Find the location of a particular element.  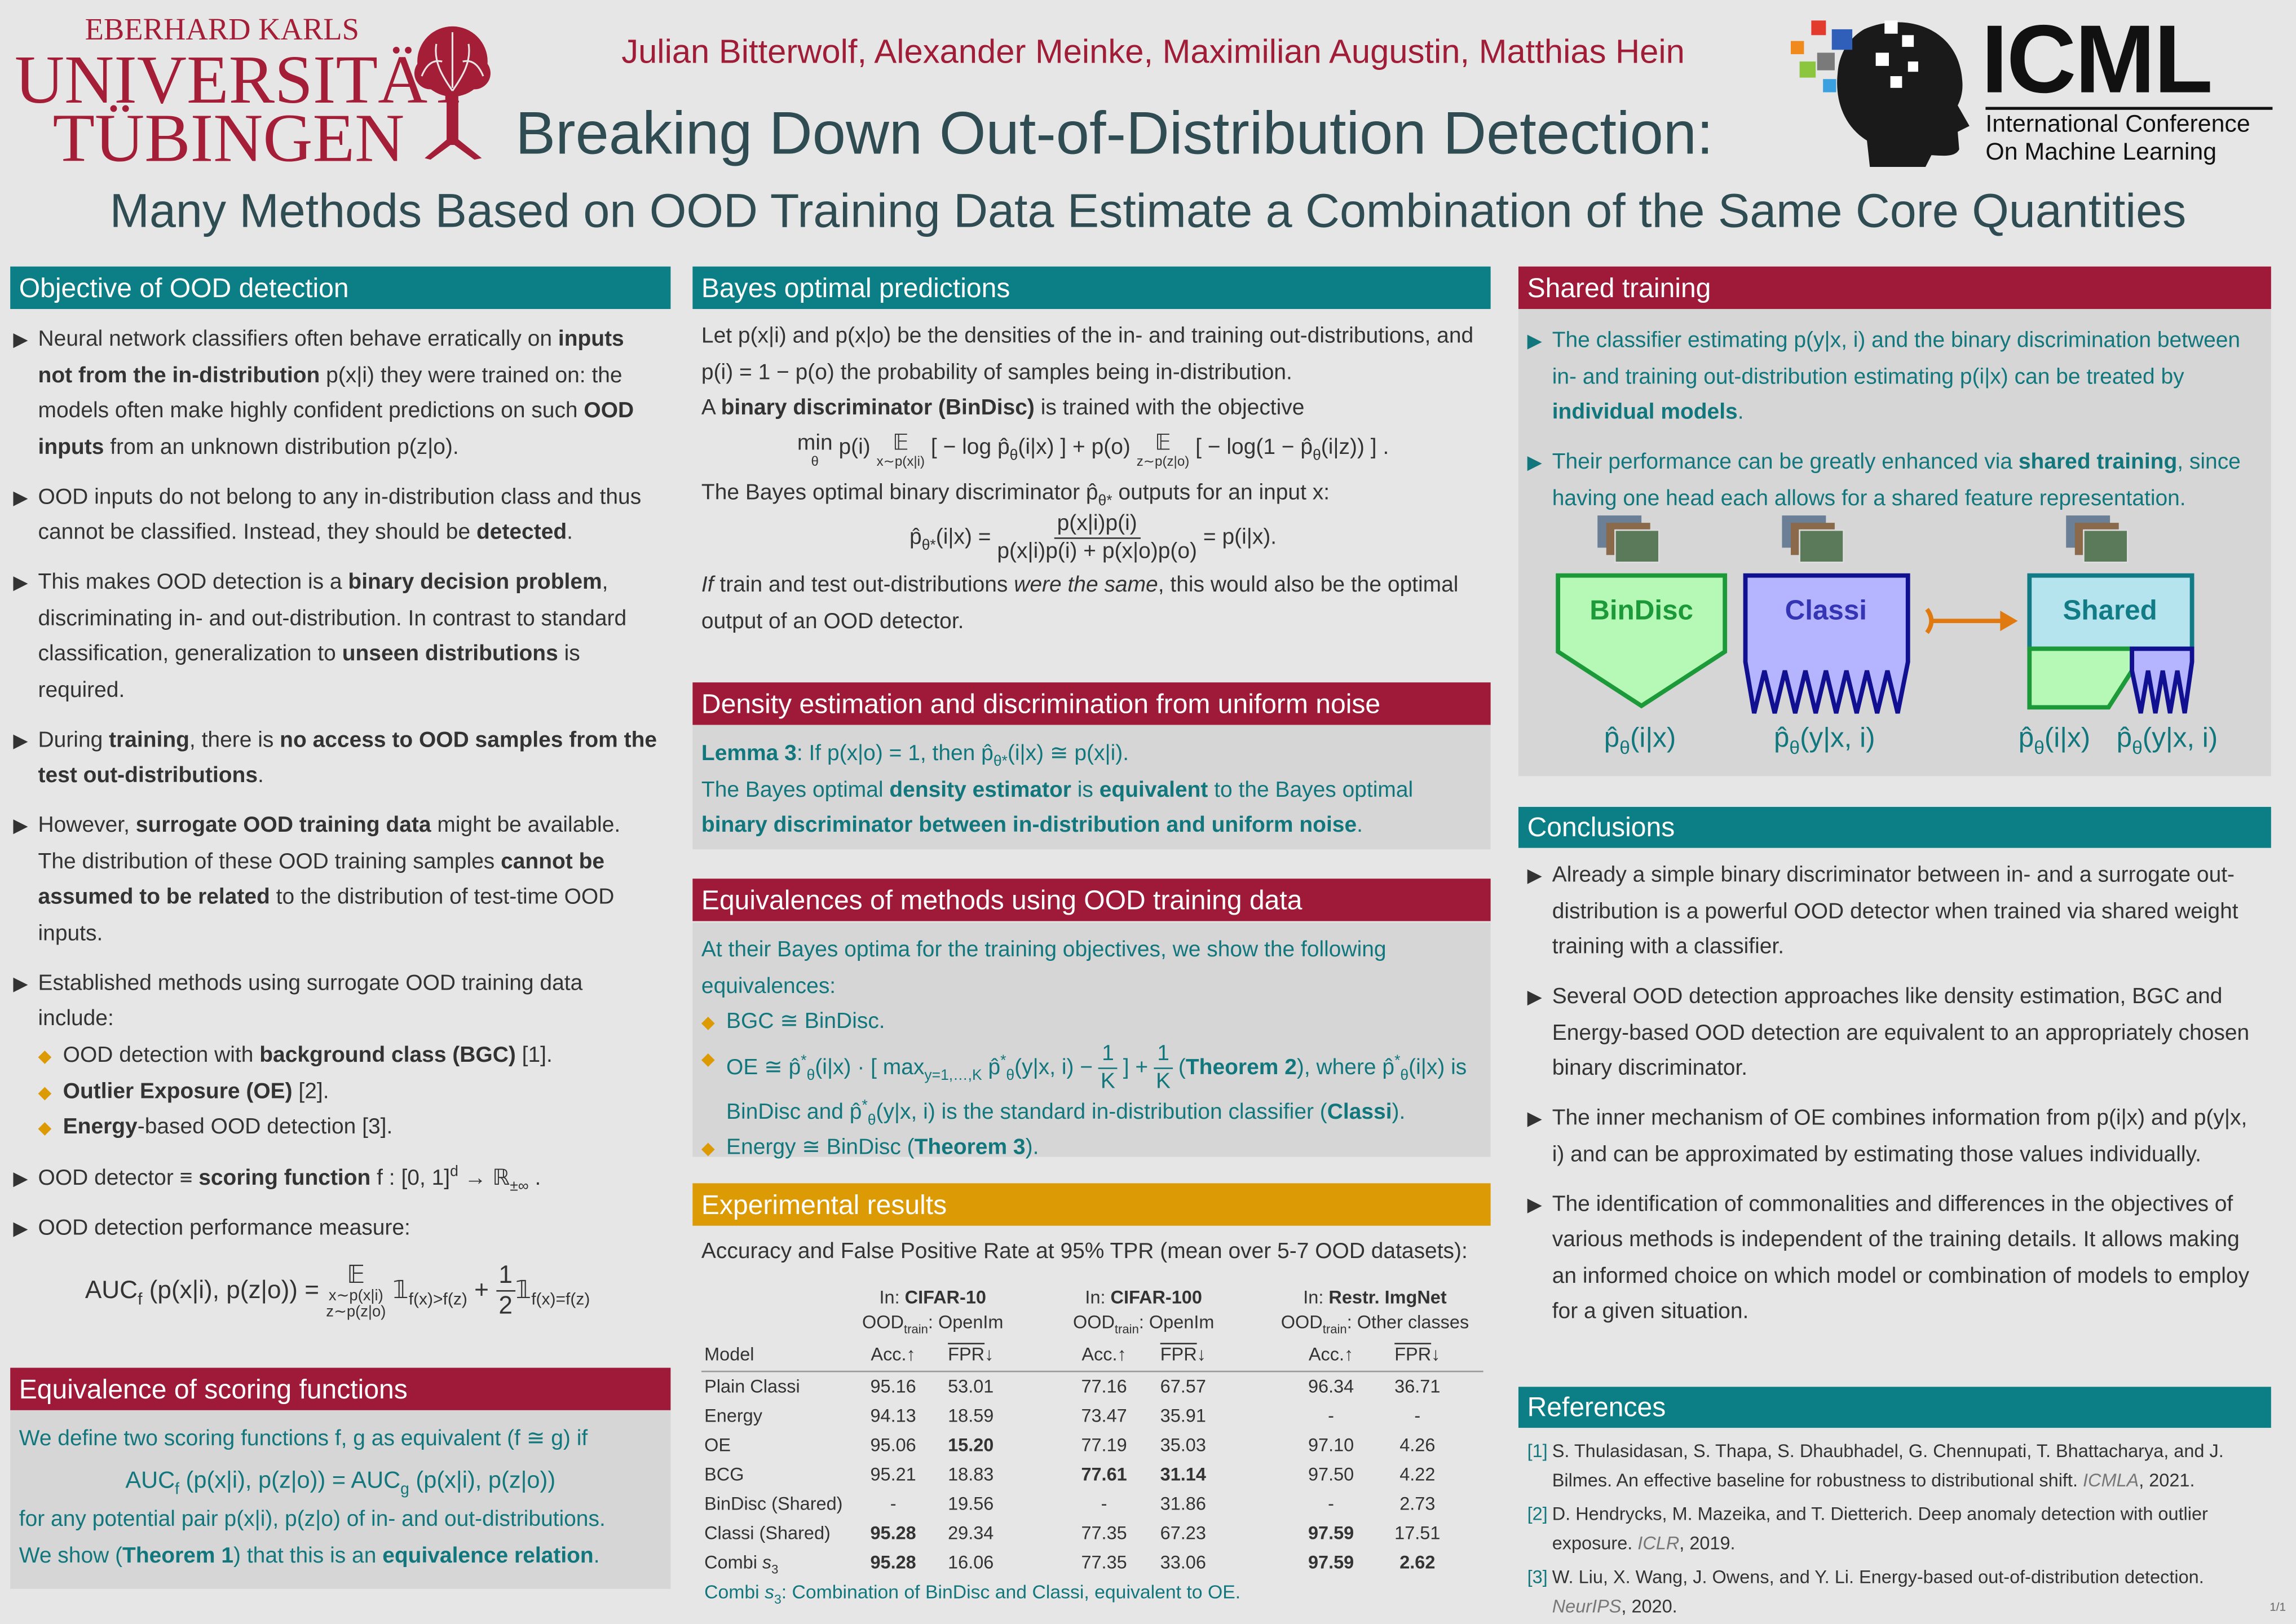

text-run: ), where p̂ is located at coordinates (1346, 1066).